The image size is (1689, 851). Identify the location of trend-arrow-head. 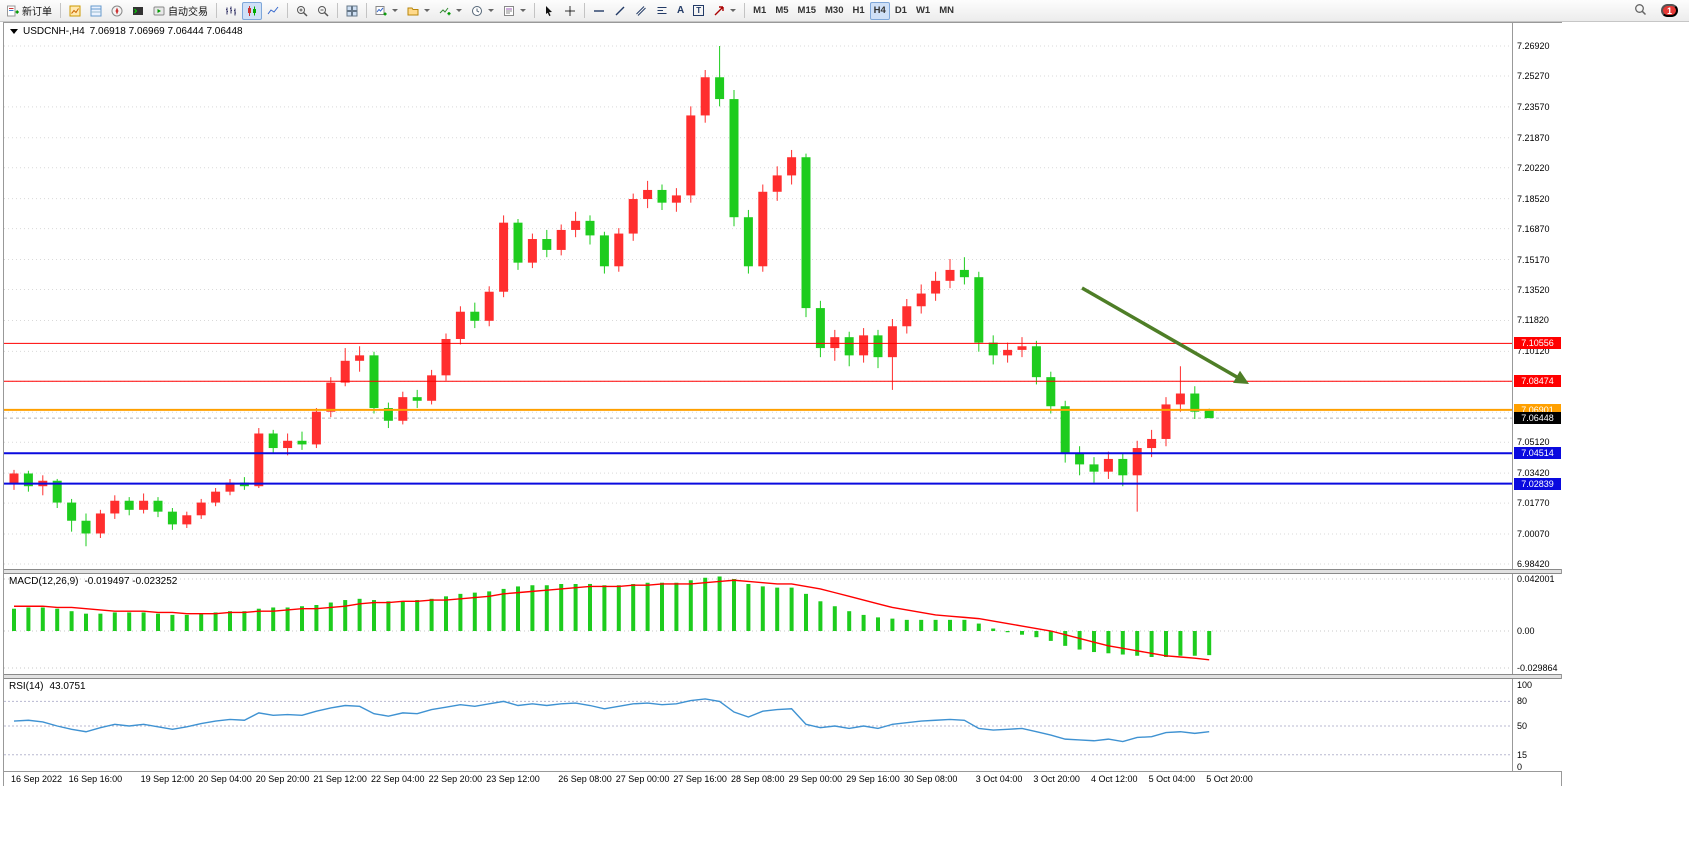
(1241, 377).